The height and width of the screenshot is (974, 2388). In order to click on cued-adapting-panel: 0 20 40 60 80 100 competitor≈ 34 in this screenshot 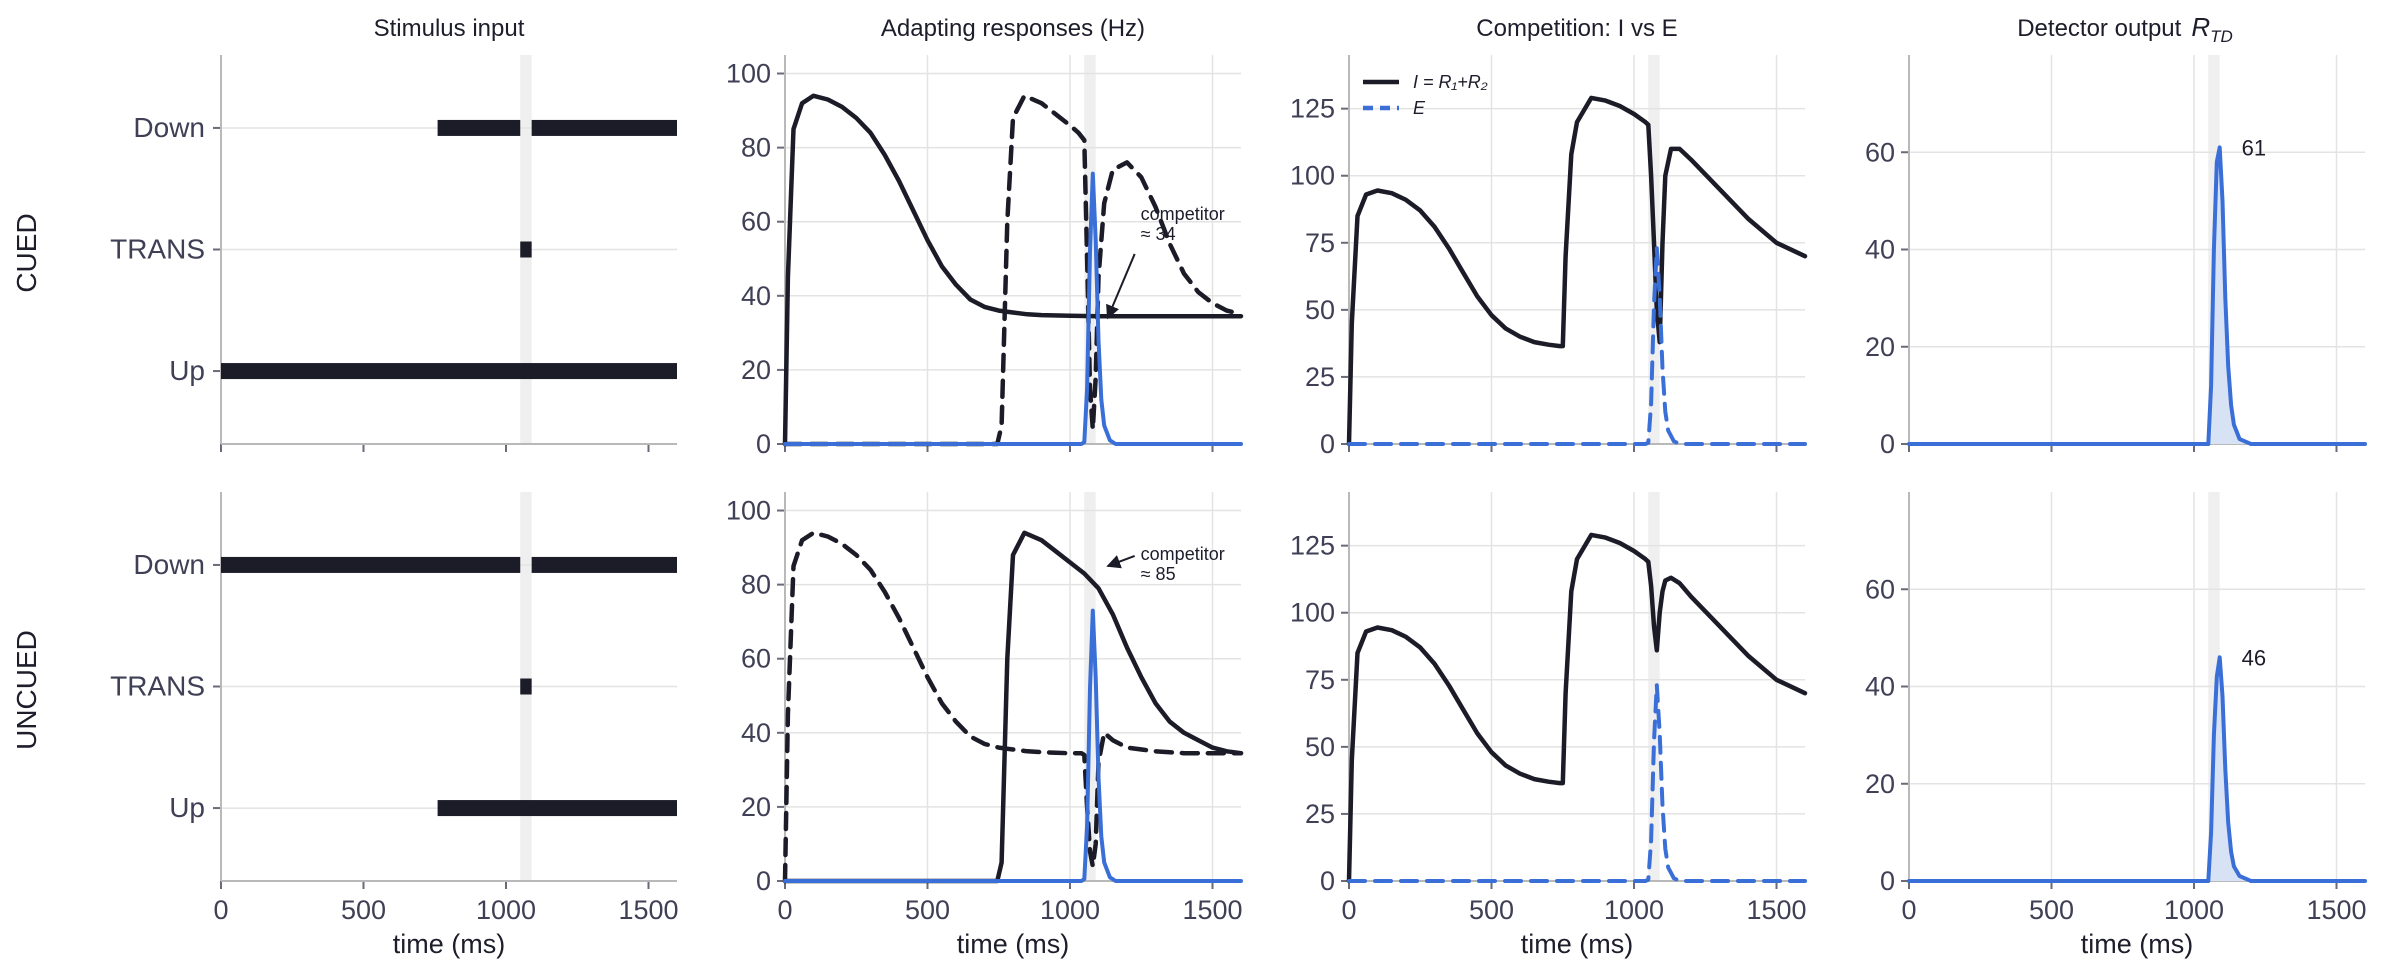, I will do `click(985, 257)`.